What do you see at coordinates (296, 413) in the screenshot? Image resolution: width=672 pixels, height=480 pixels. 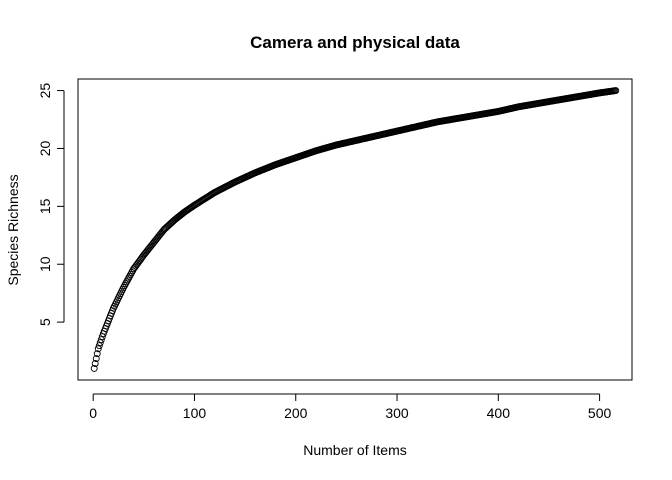 I see `x-tick-label: 200` at bounding box center [296, 413].